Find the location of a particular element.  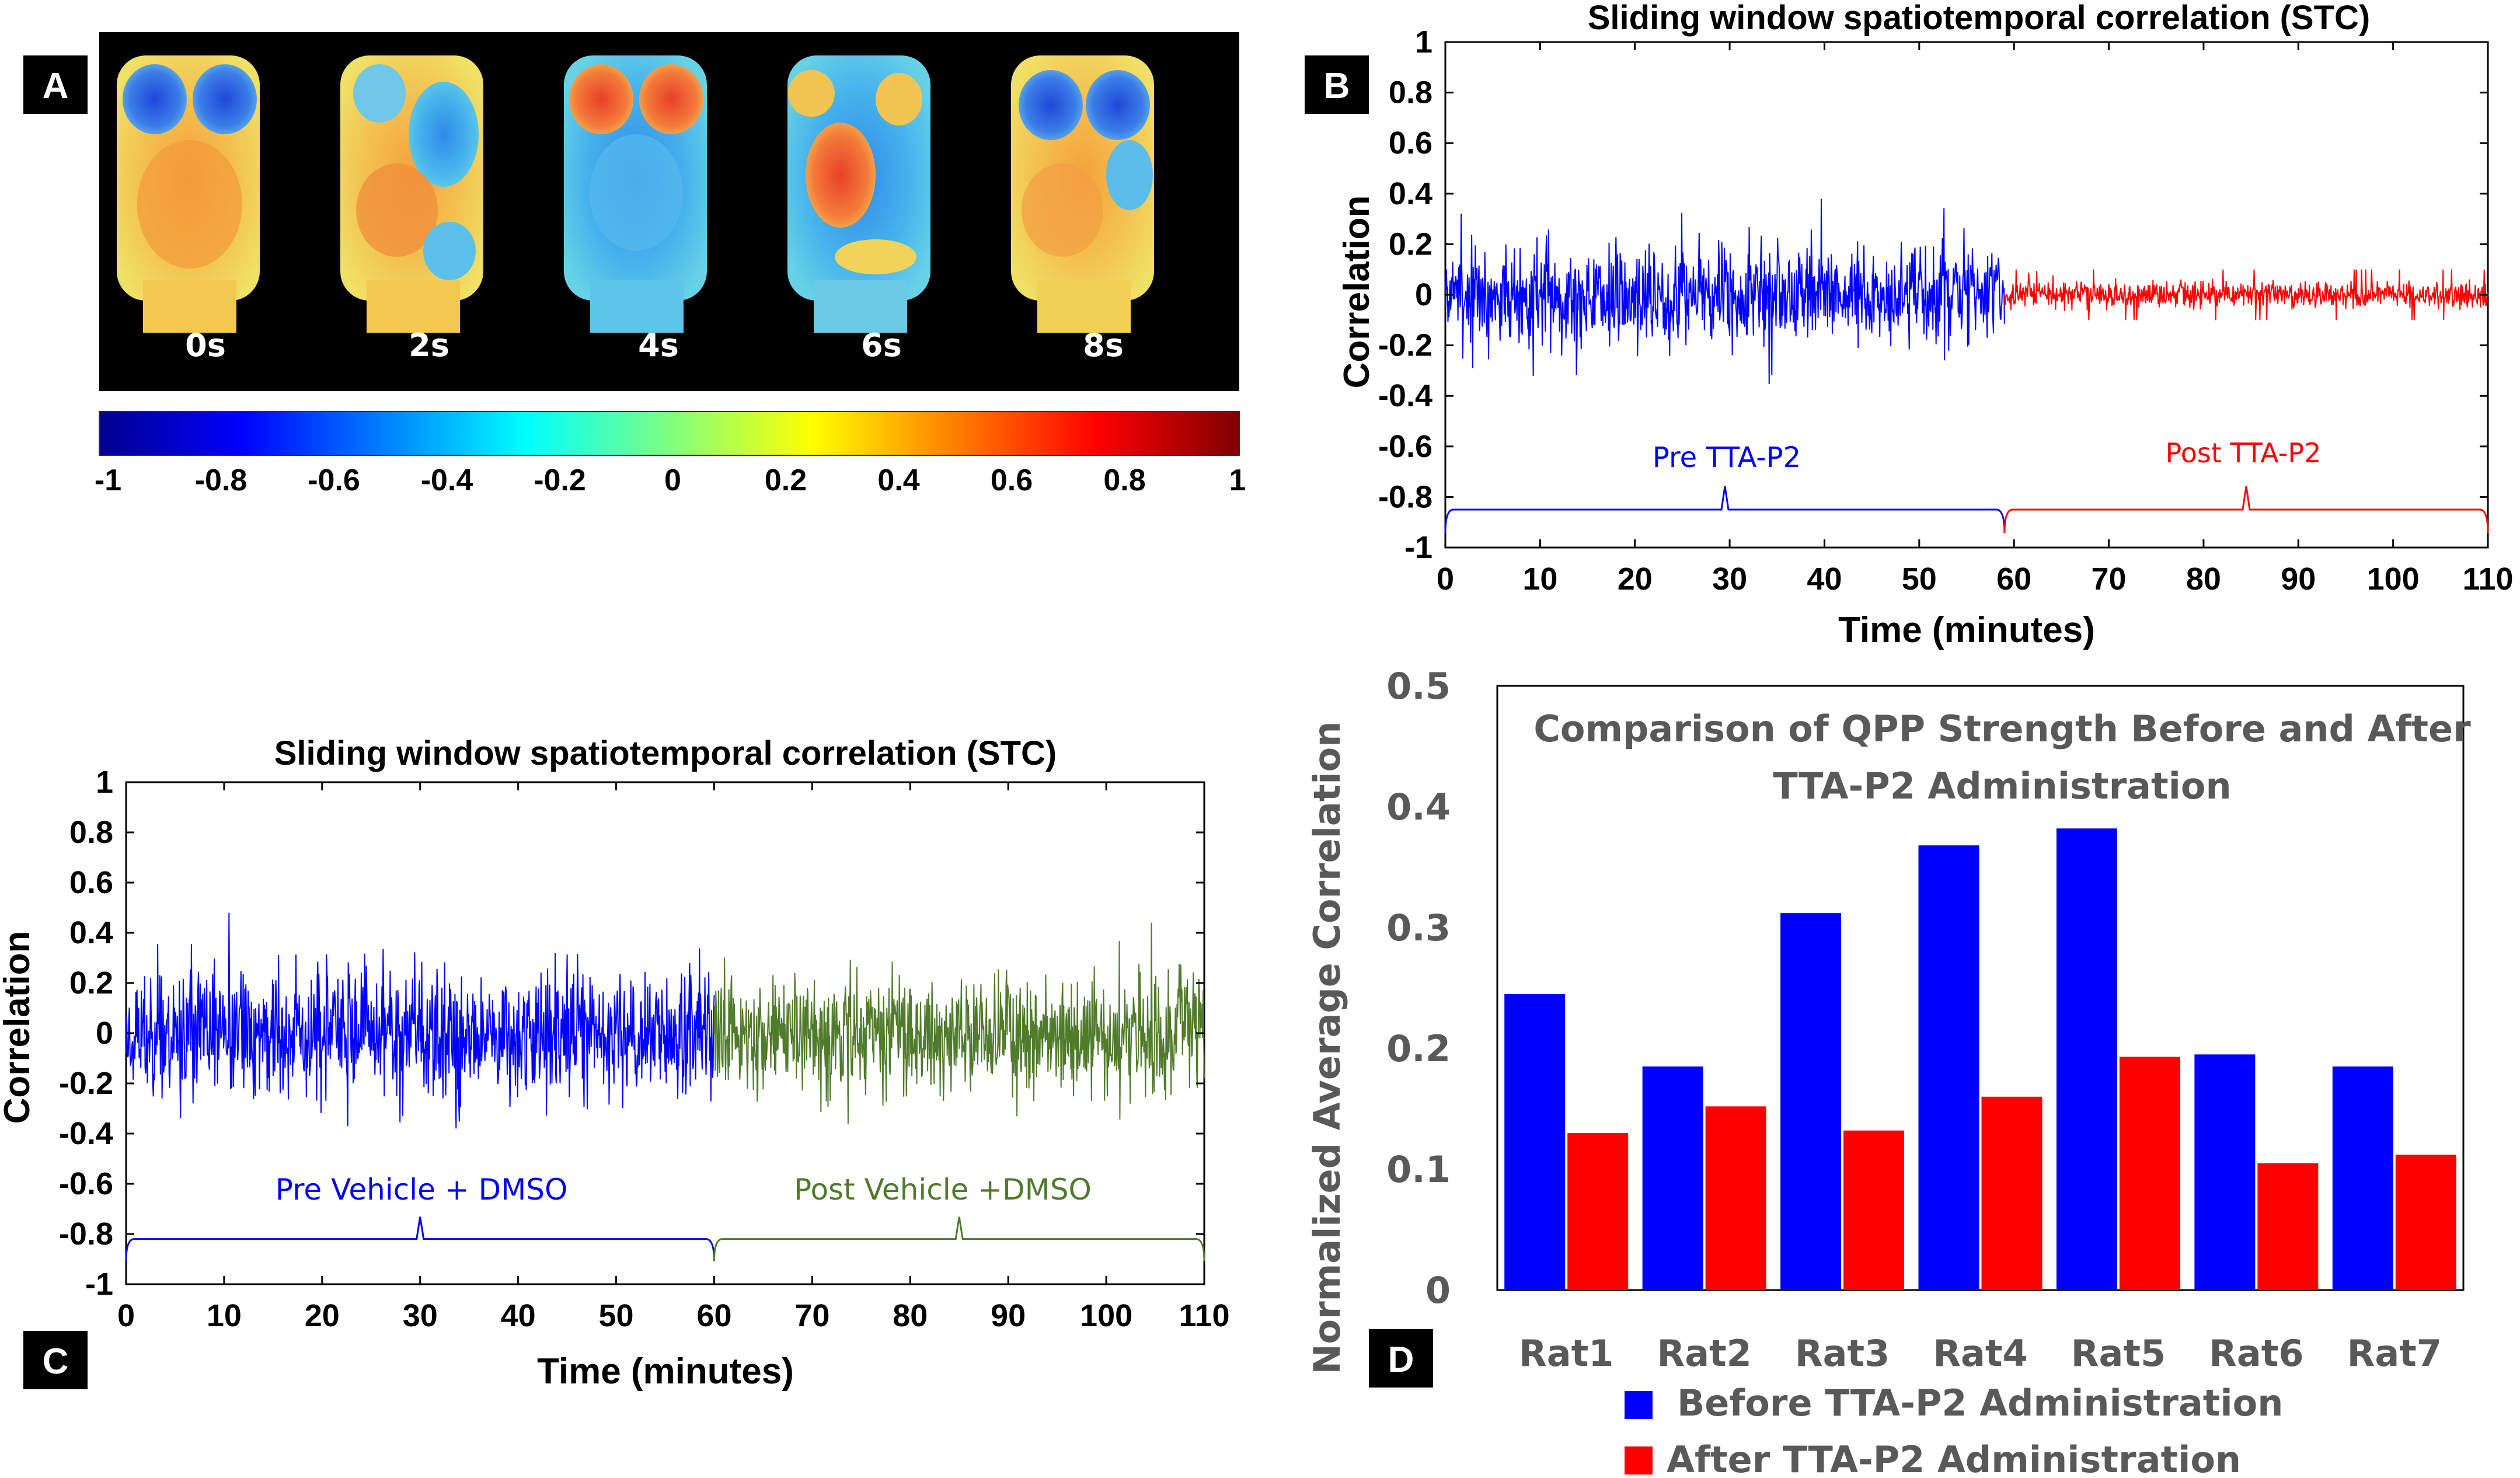

y-tick-label: 0 is located at coordinates (104, 1033).